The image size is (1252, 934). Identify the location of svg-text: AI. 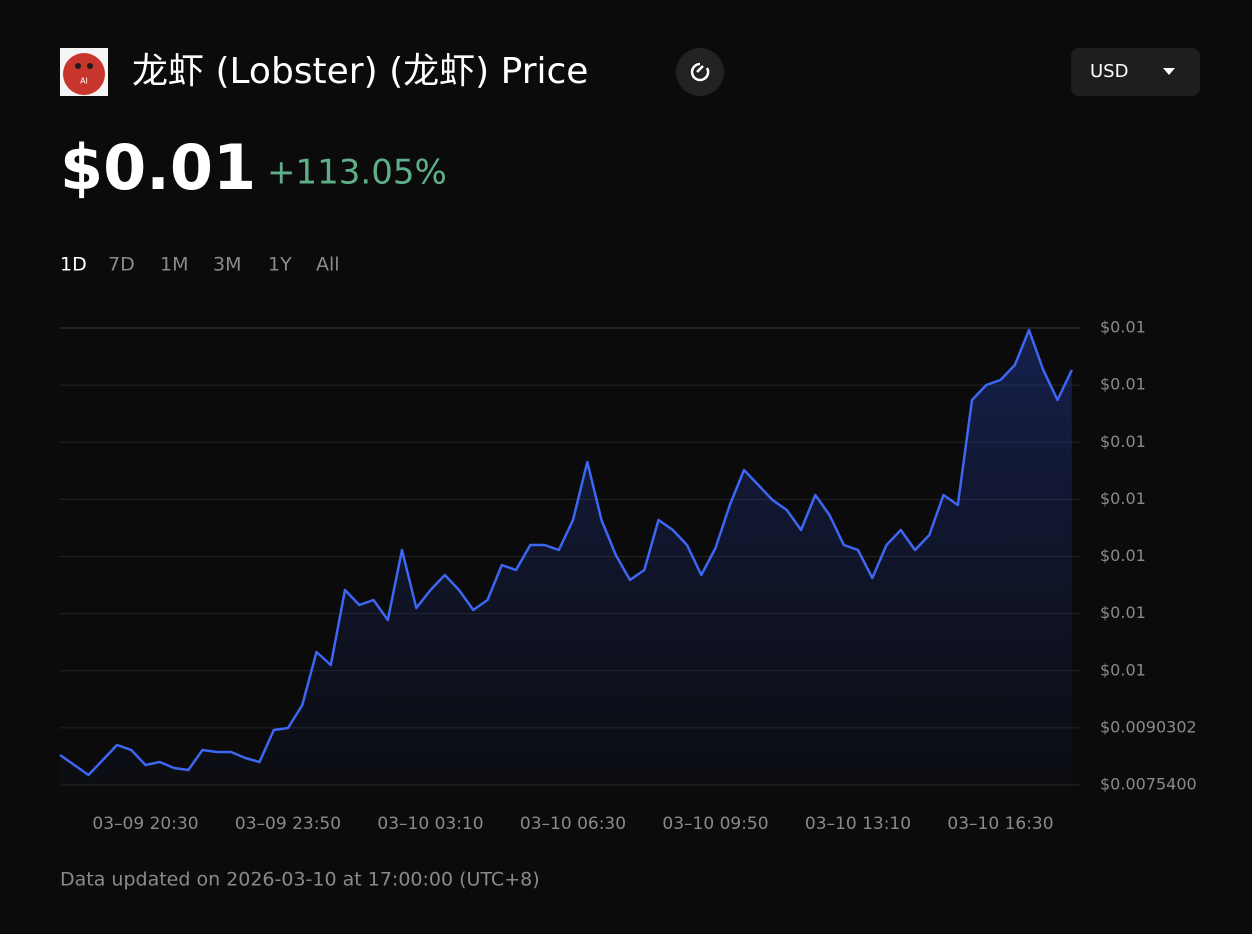
(84, 81).